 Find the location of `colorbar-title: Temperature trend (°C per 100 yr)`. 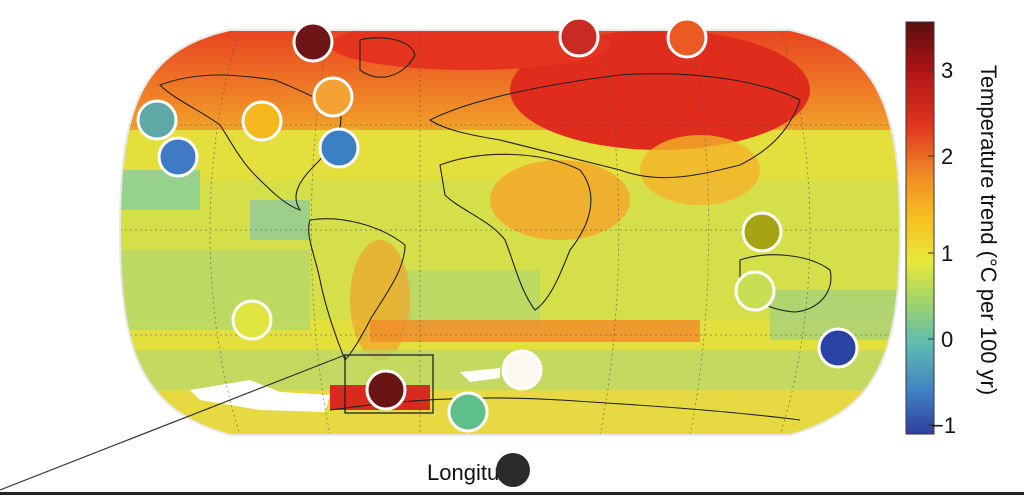

colorbar-title: Temperature trend (°C per 100 yr) is located at coordinates (988, 230).